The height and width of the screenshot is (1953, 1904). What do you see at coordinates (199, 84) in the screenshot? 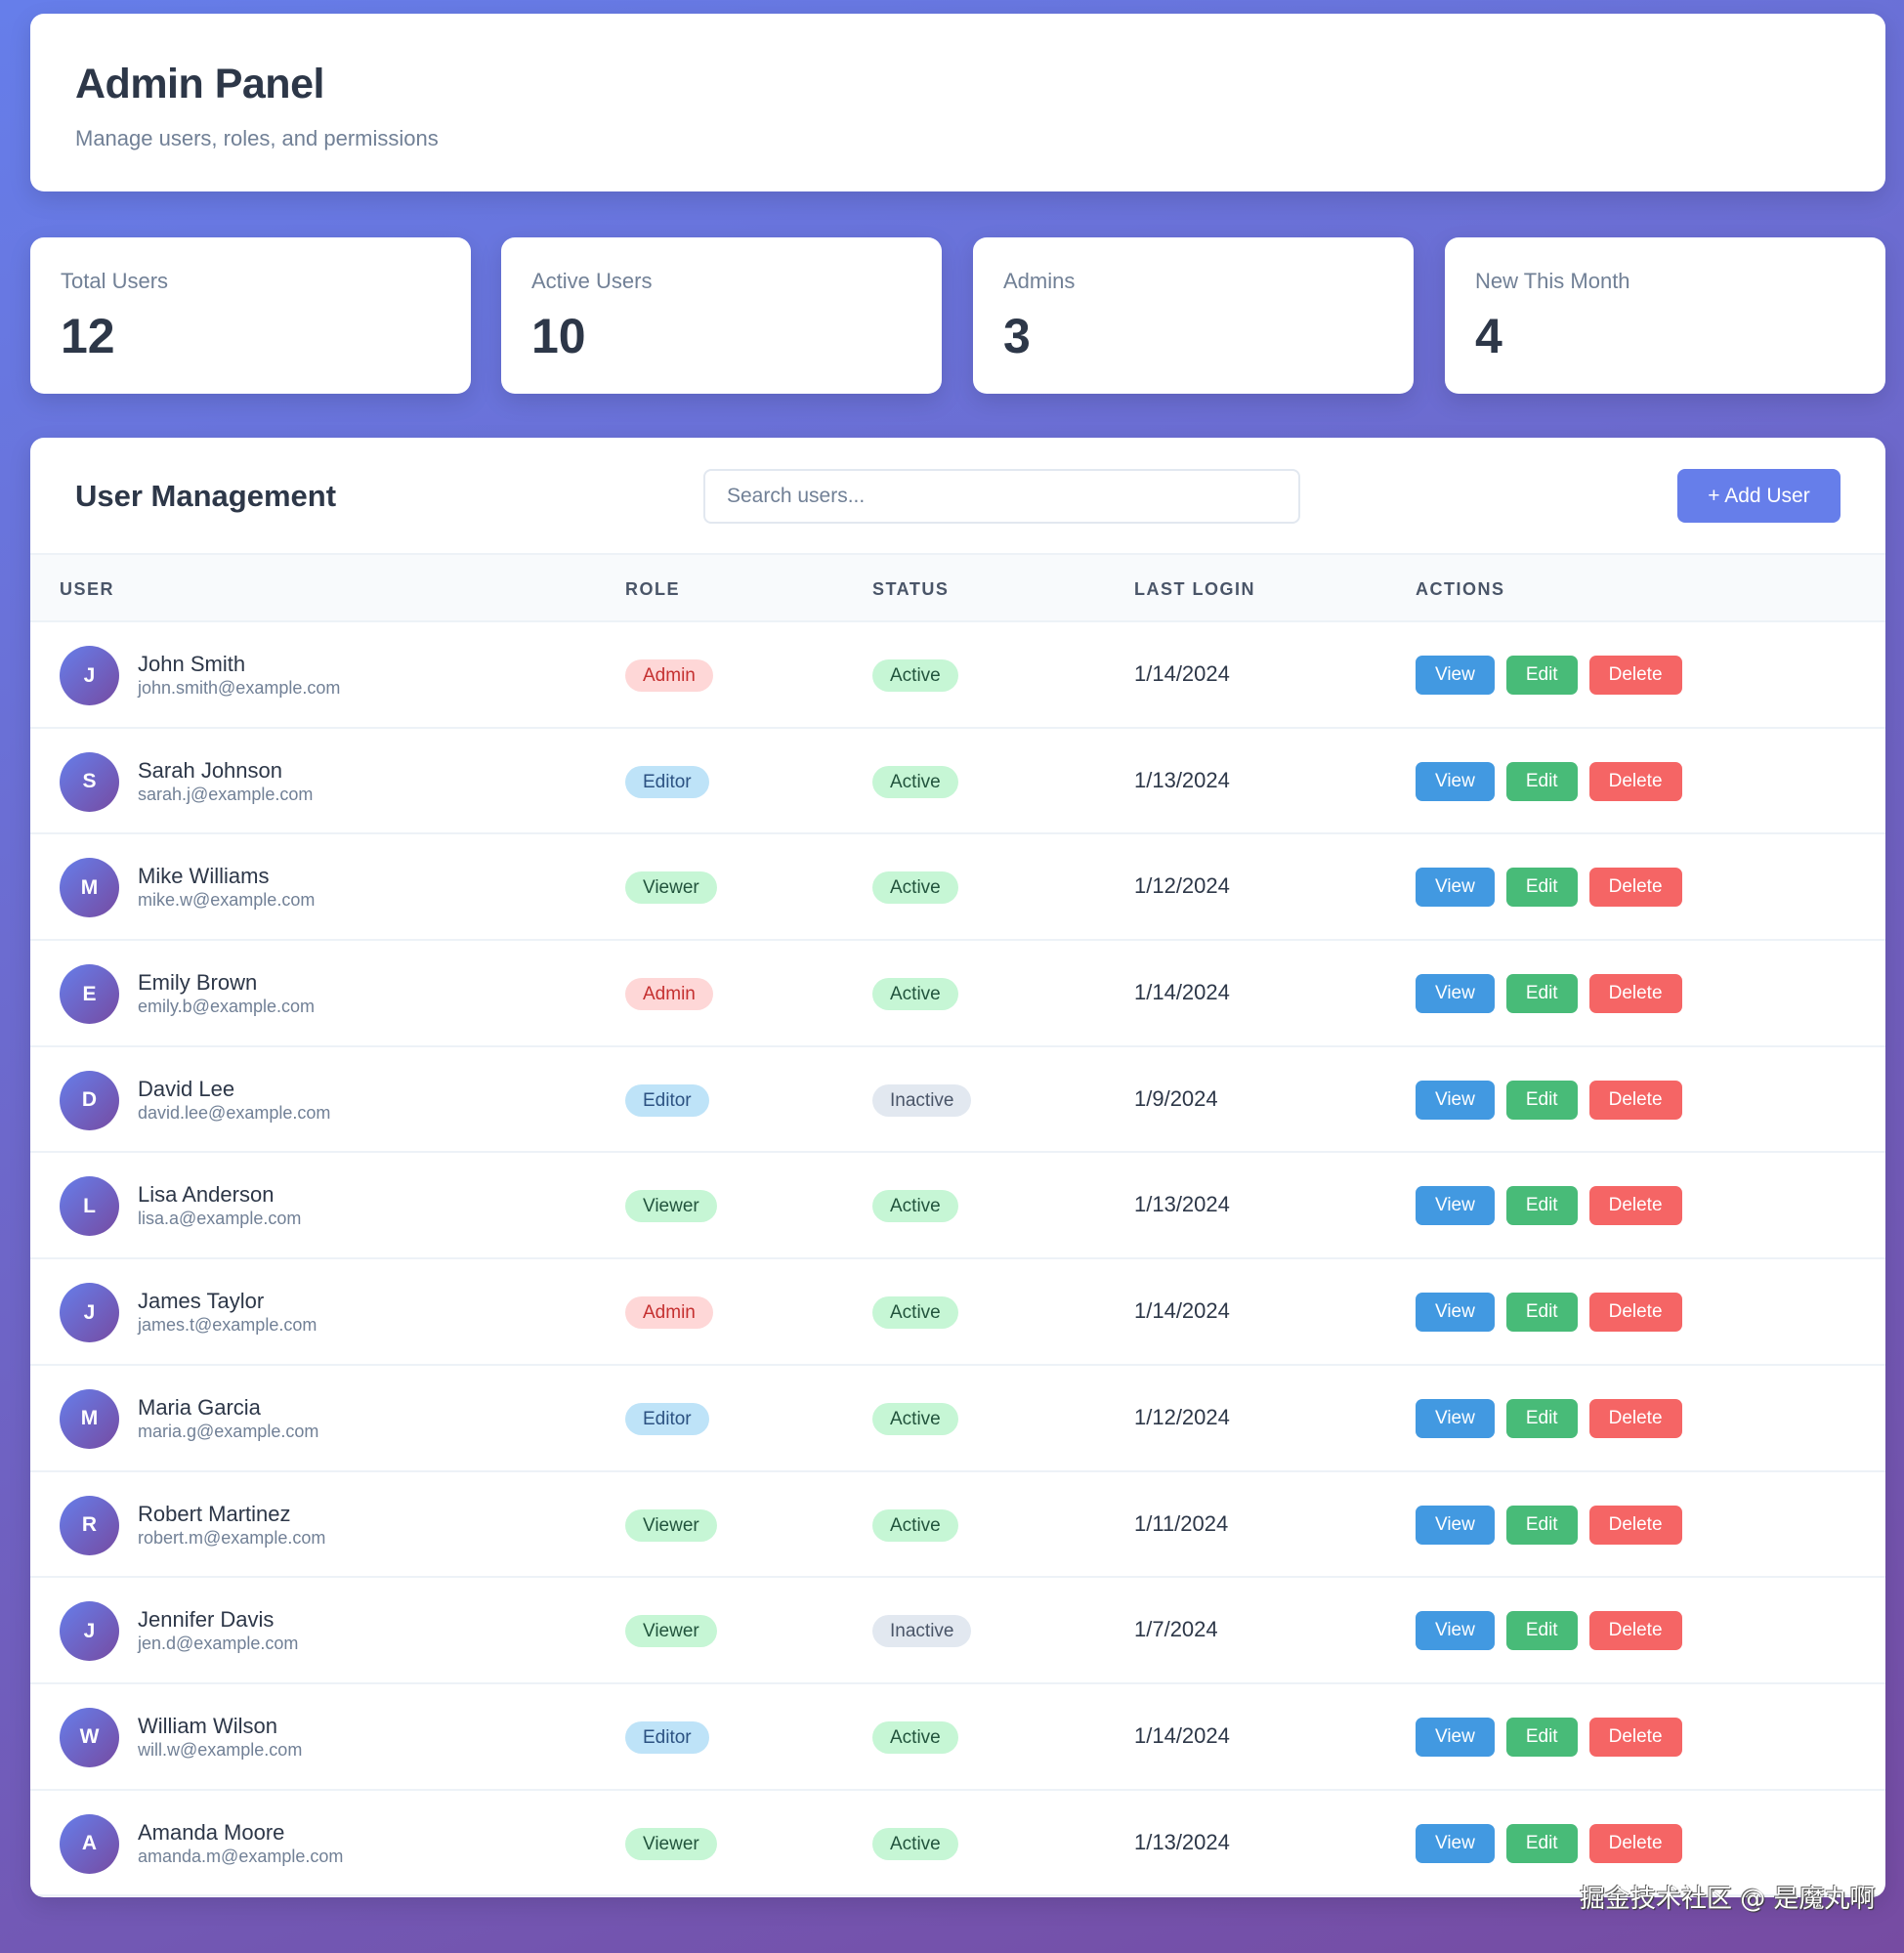
I see `page-title: Admin Panel` at bounding box center [199, 84].